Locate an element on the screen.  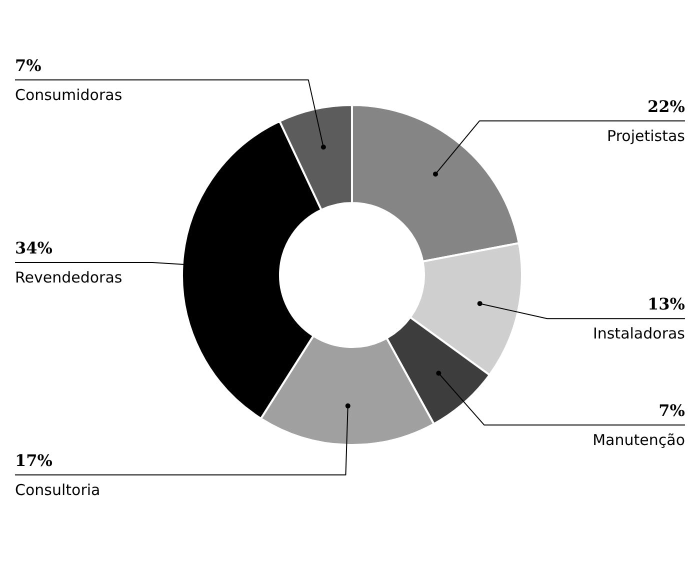
slice-label: Projetistas is located at coordinates (646, 135).